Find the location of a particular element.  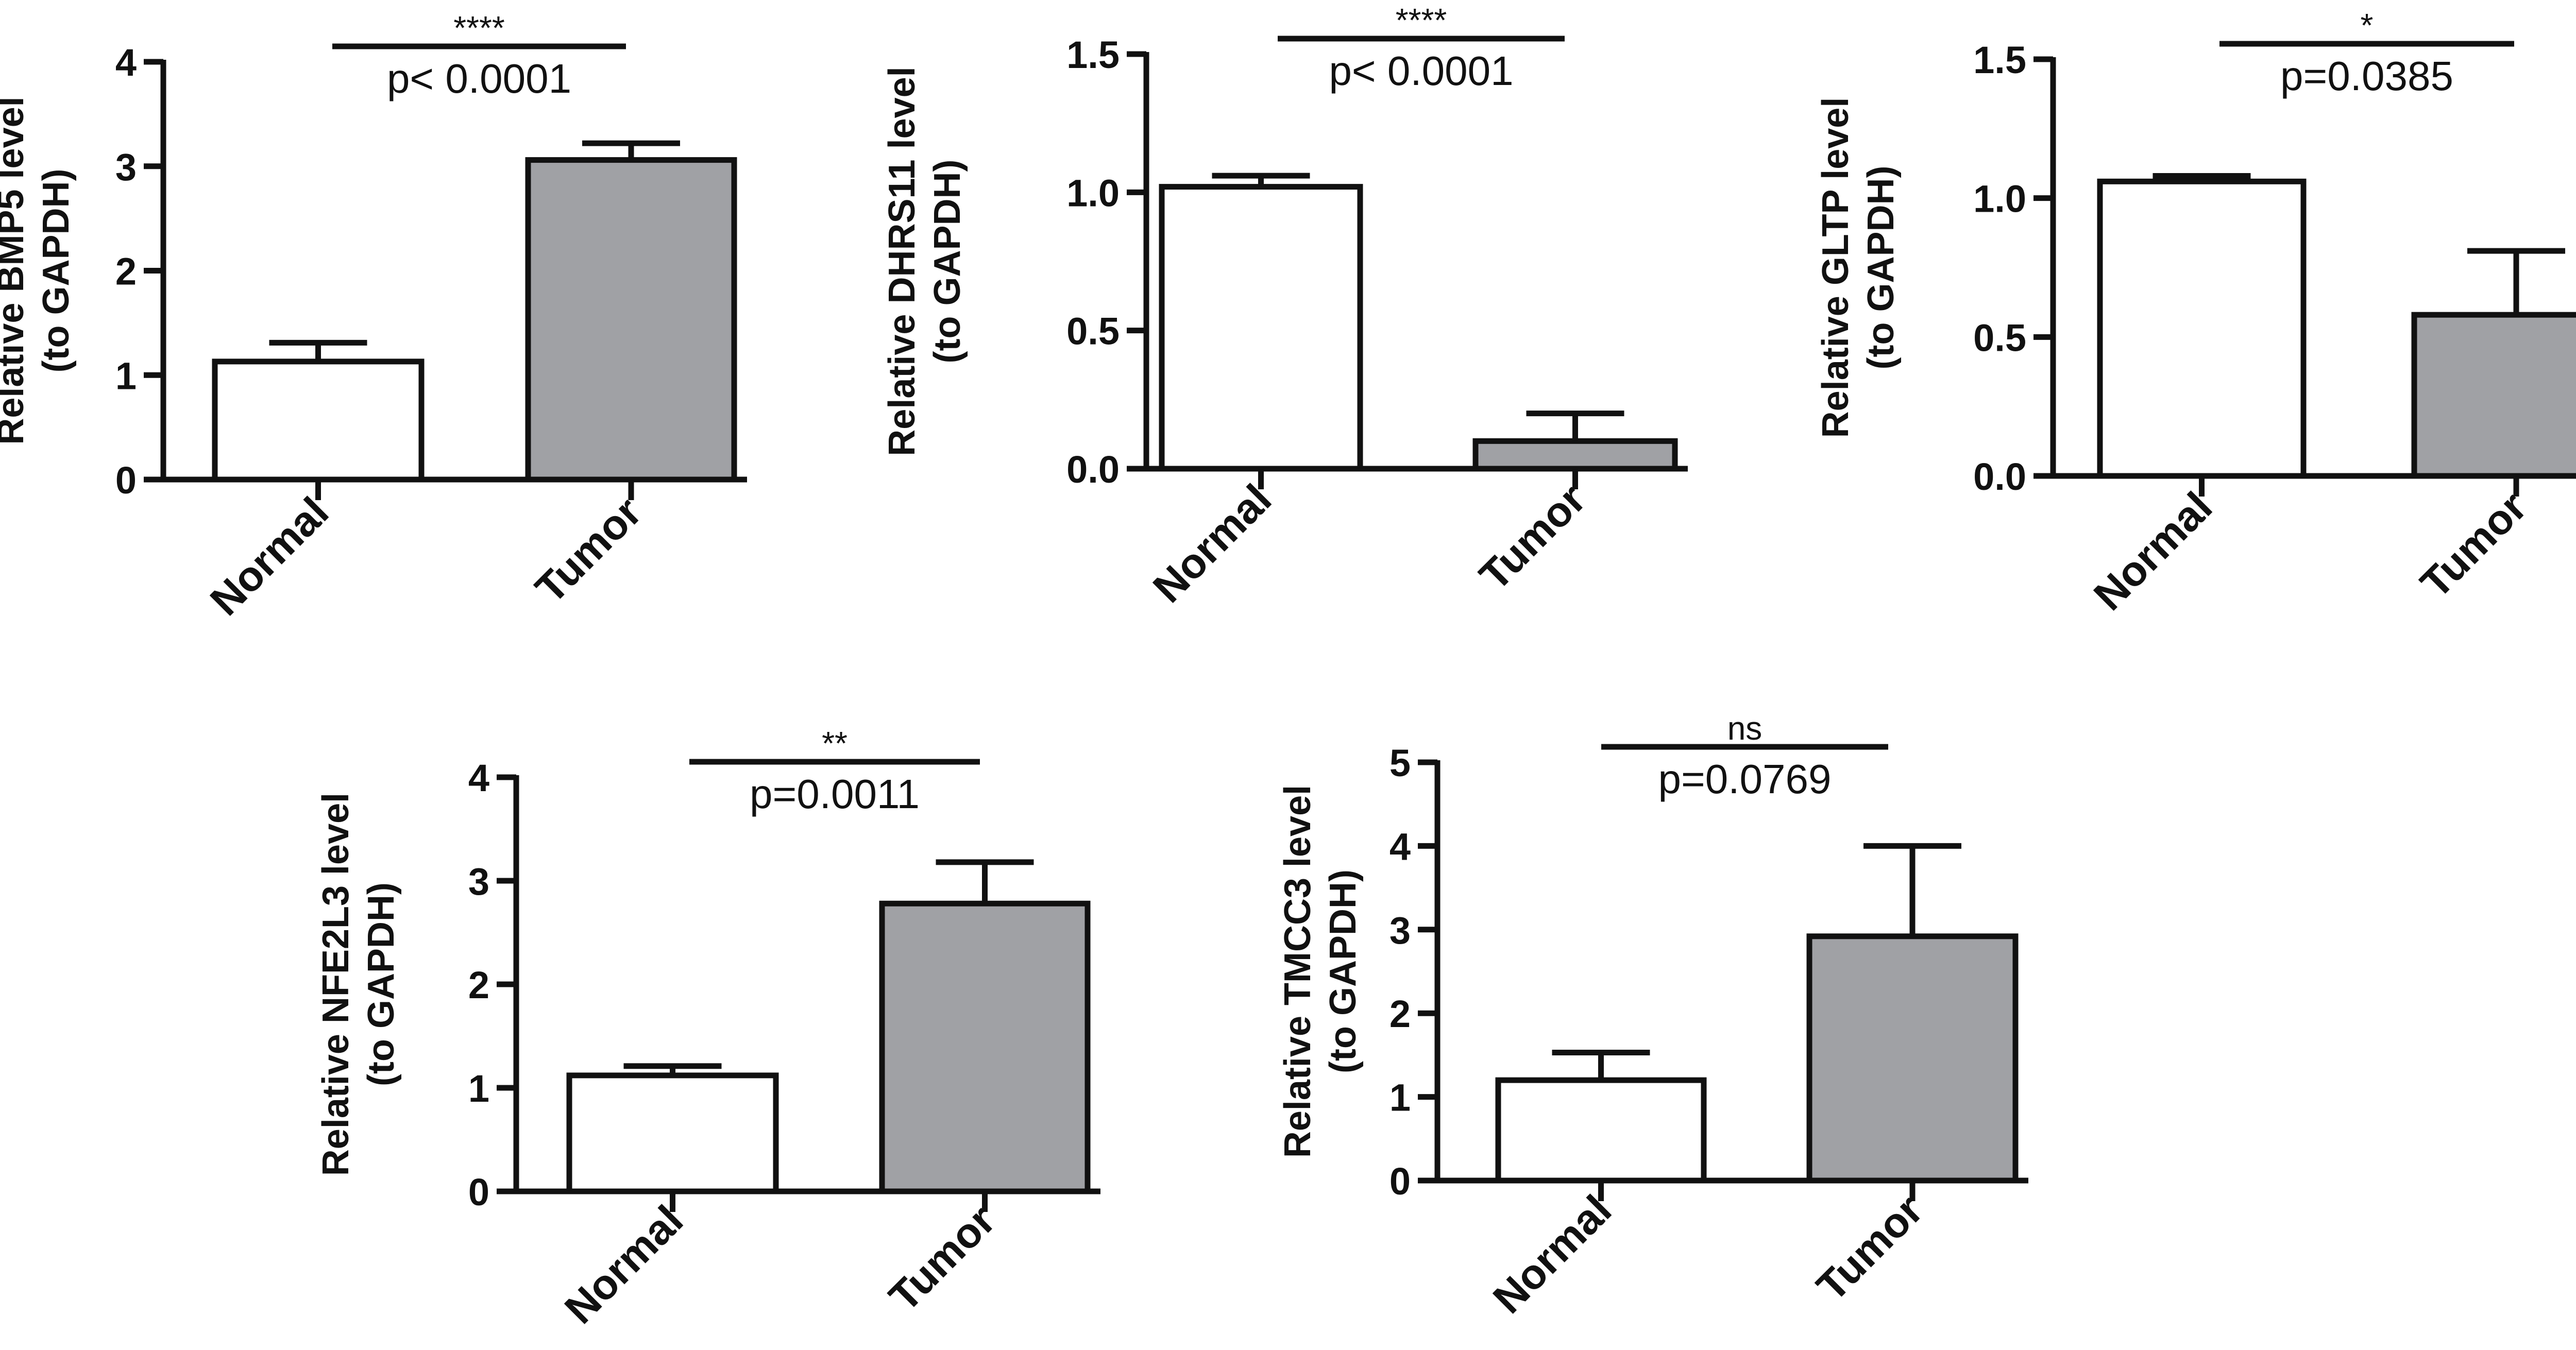

significance-marker: * is located at coordinates (2367, 26).